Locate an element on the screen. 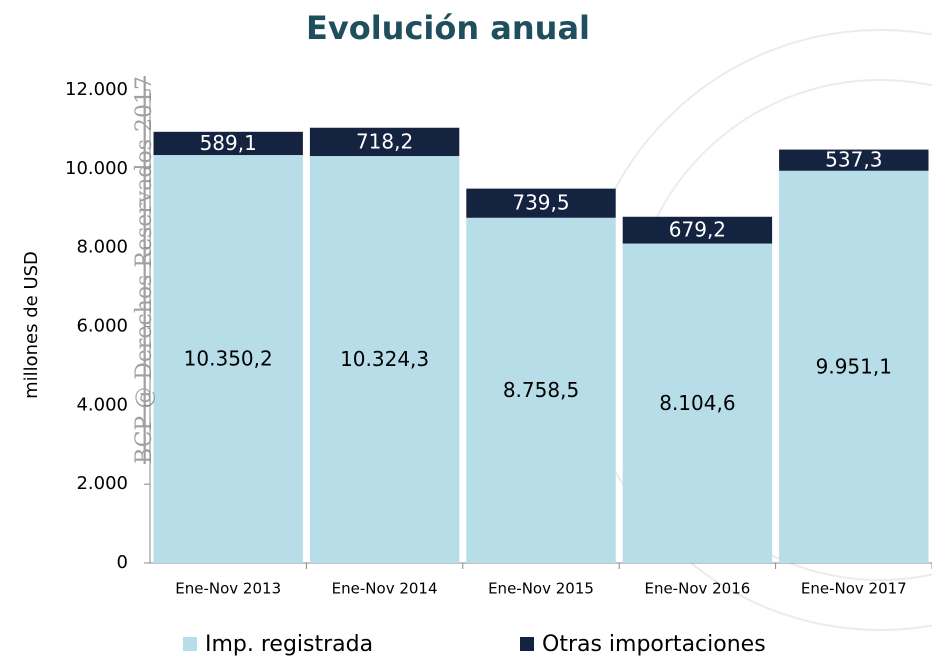 The width and height of the screenshot is (932, 660). x-tick-label: Ene-Nov 2016 is located at coordinates (697, 589).